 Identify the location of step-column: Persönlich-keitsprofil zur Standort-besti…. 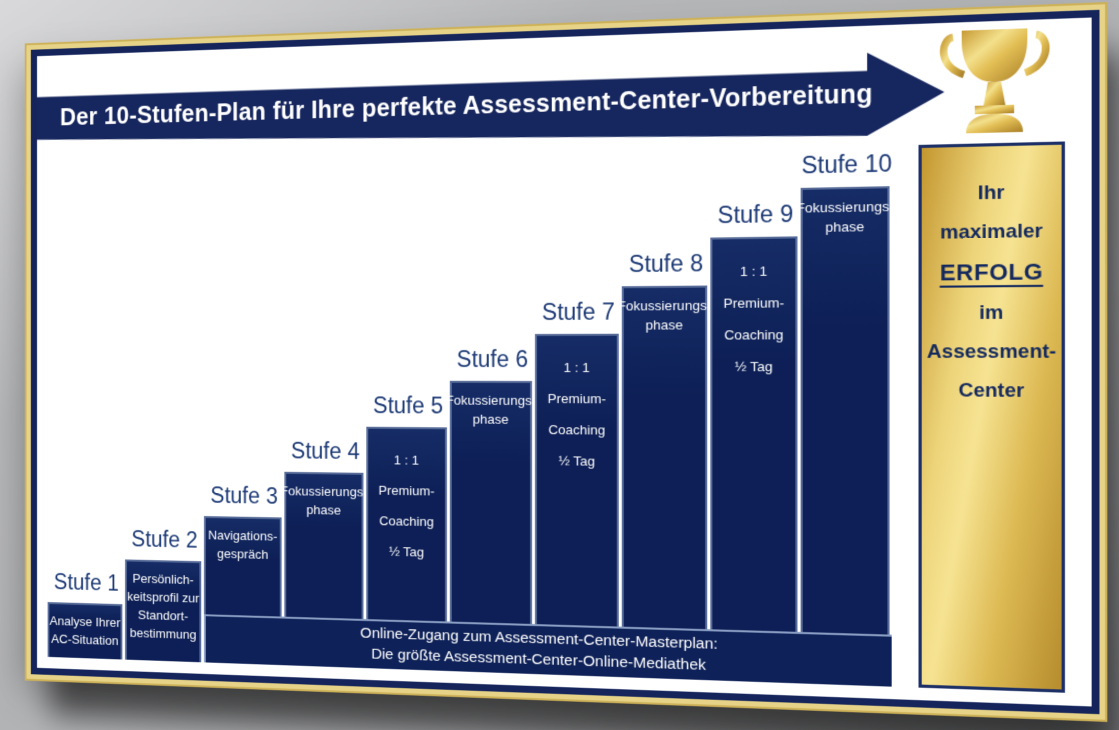
(162, 611).